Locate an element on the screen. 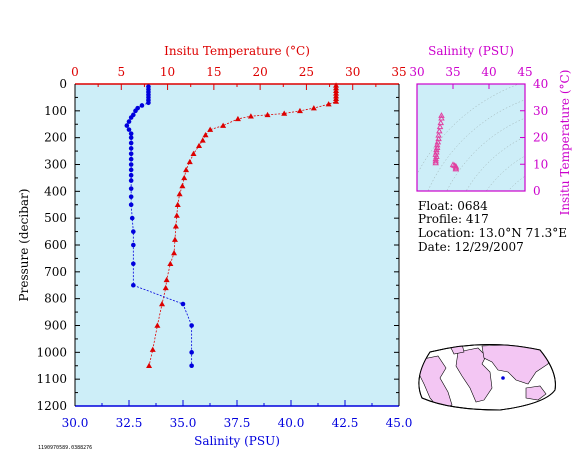 This screenshot has height=468, width=587. inset-right-tick-label: 0 is located at coordinates (537, 191).